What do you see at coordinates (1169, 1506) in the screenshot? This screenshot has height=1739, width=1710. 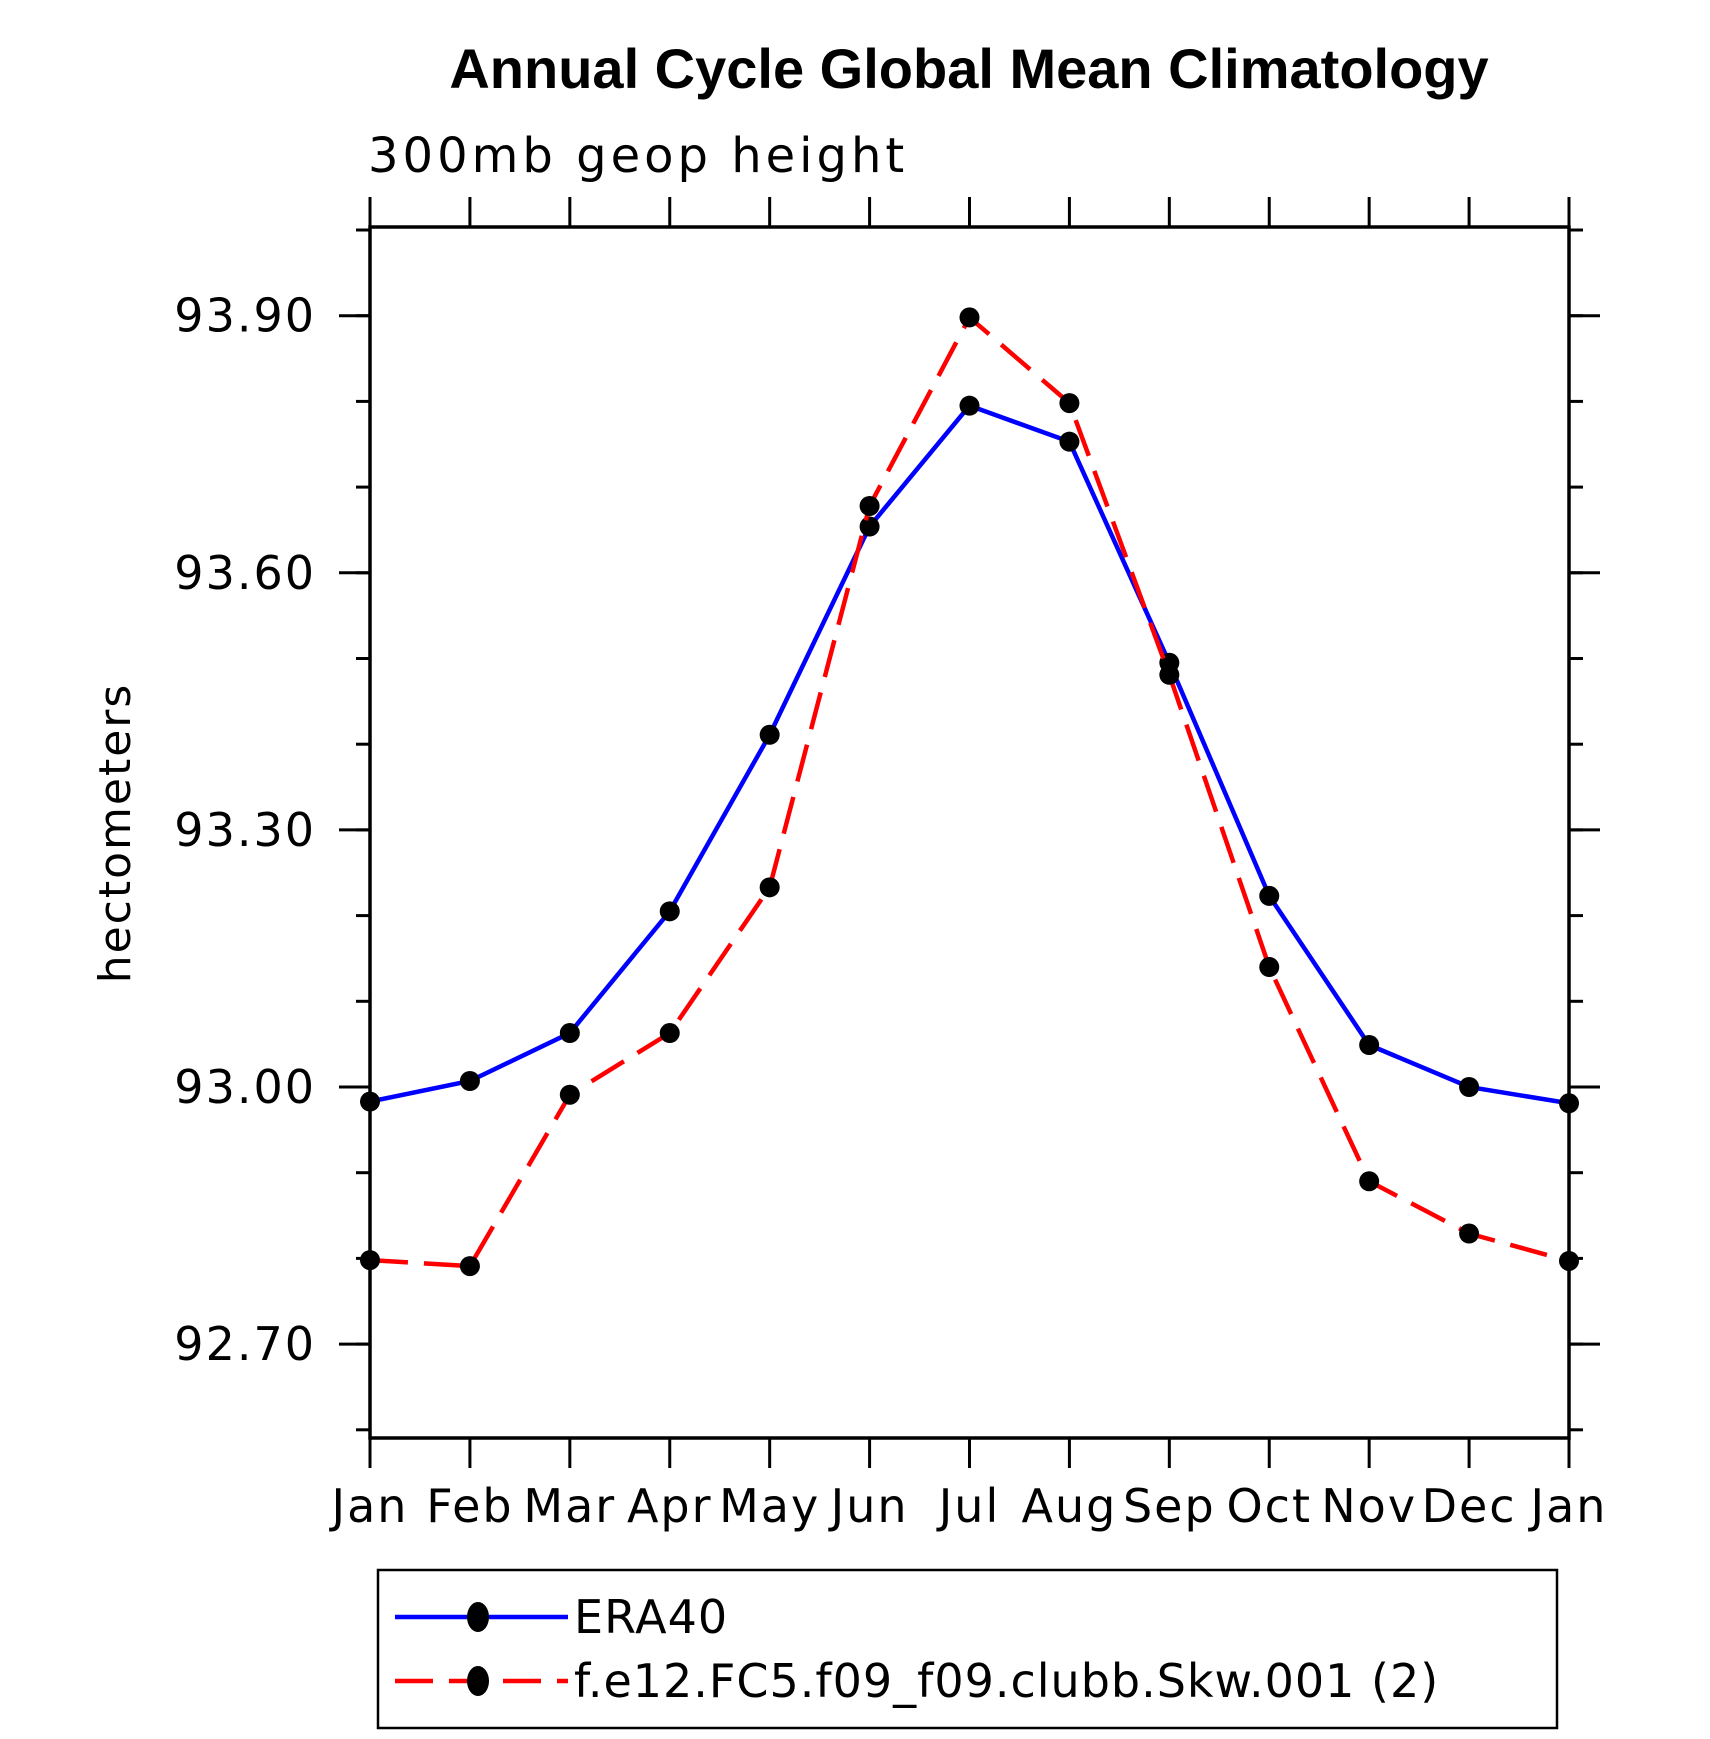 I see `month-label: Sep` at bounding box center [1169, 1506].